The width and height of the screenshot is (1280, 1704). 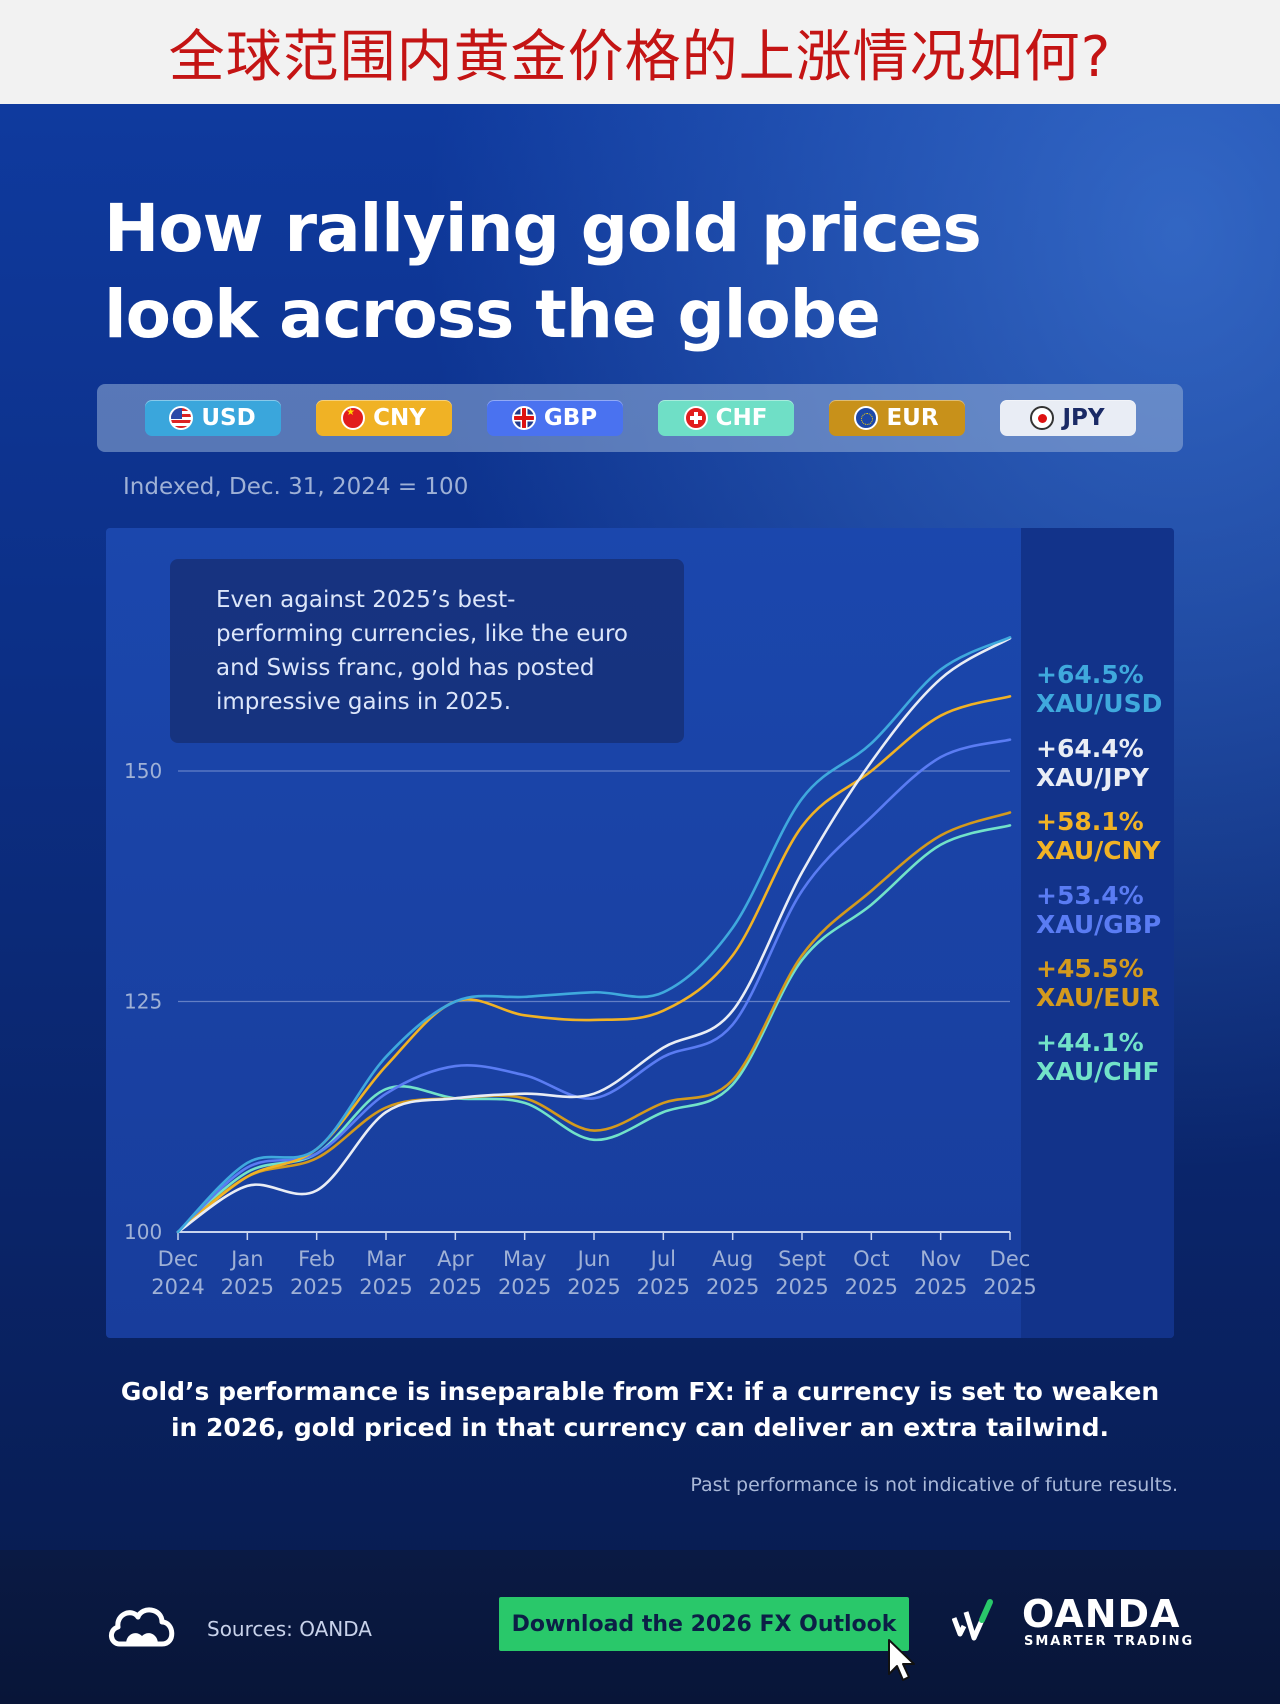 What do you see at coordinates (1093, 777) in the screenshot?
I see `series-name: XAU/JPY` at bounding box center [1093, 777].